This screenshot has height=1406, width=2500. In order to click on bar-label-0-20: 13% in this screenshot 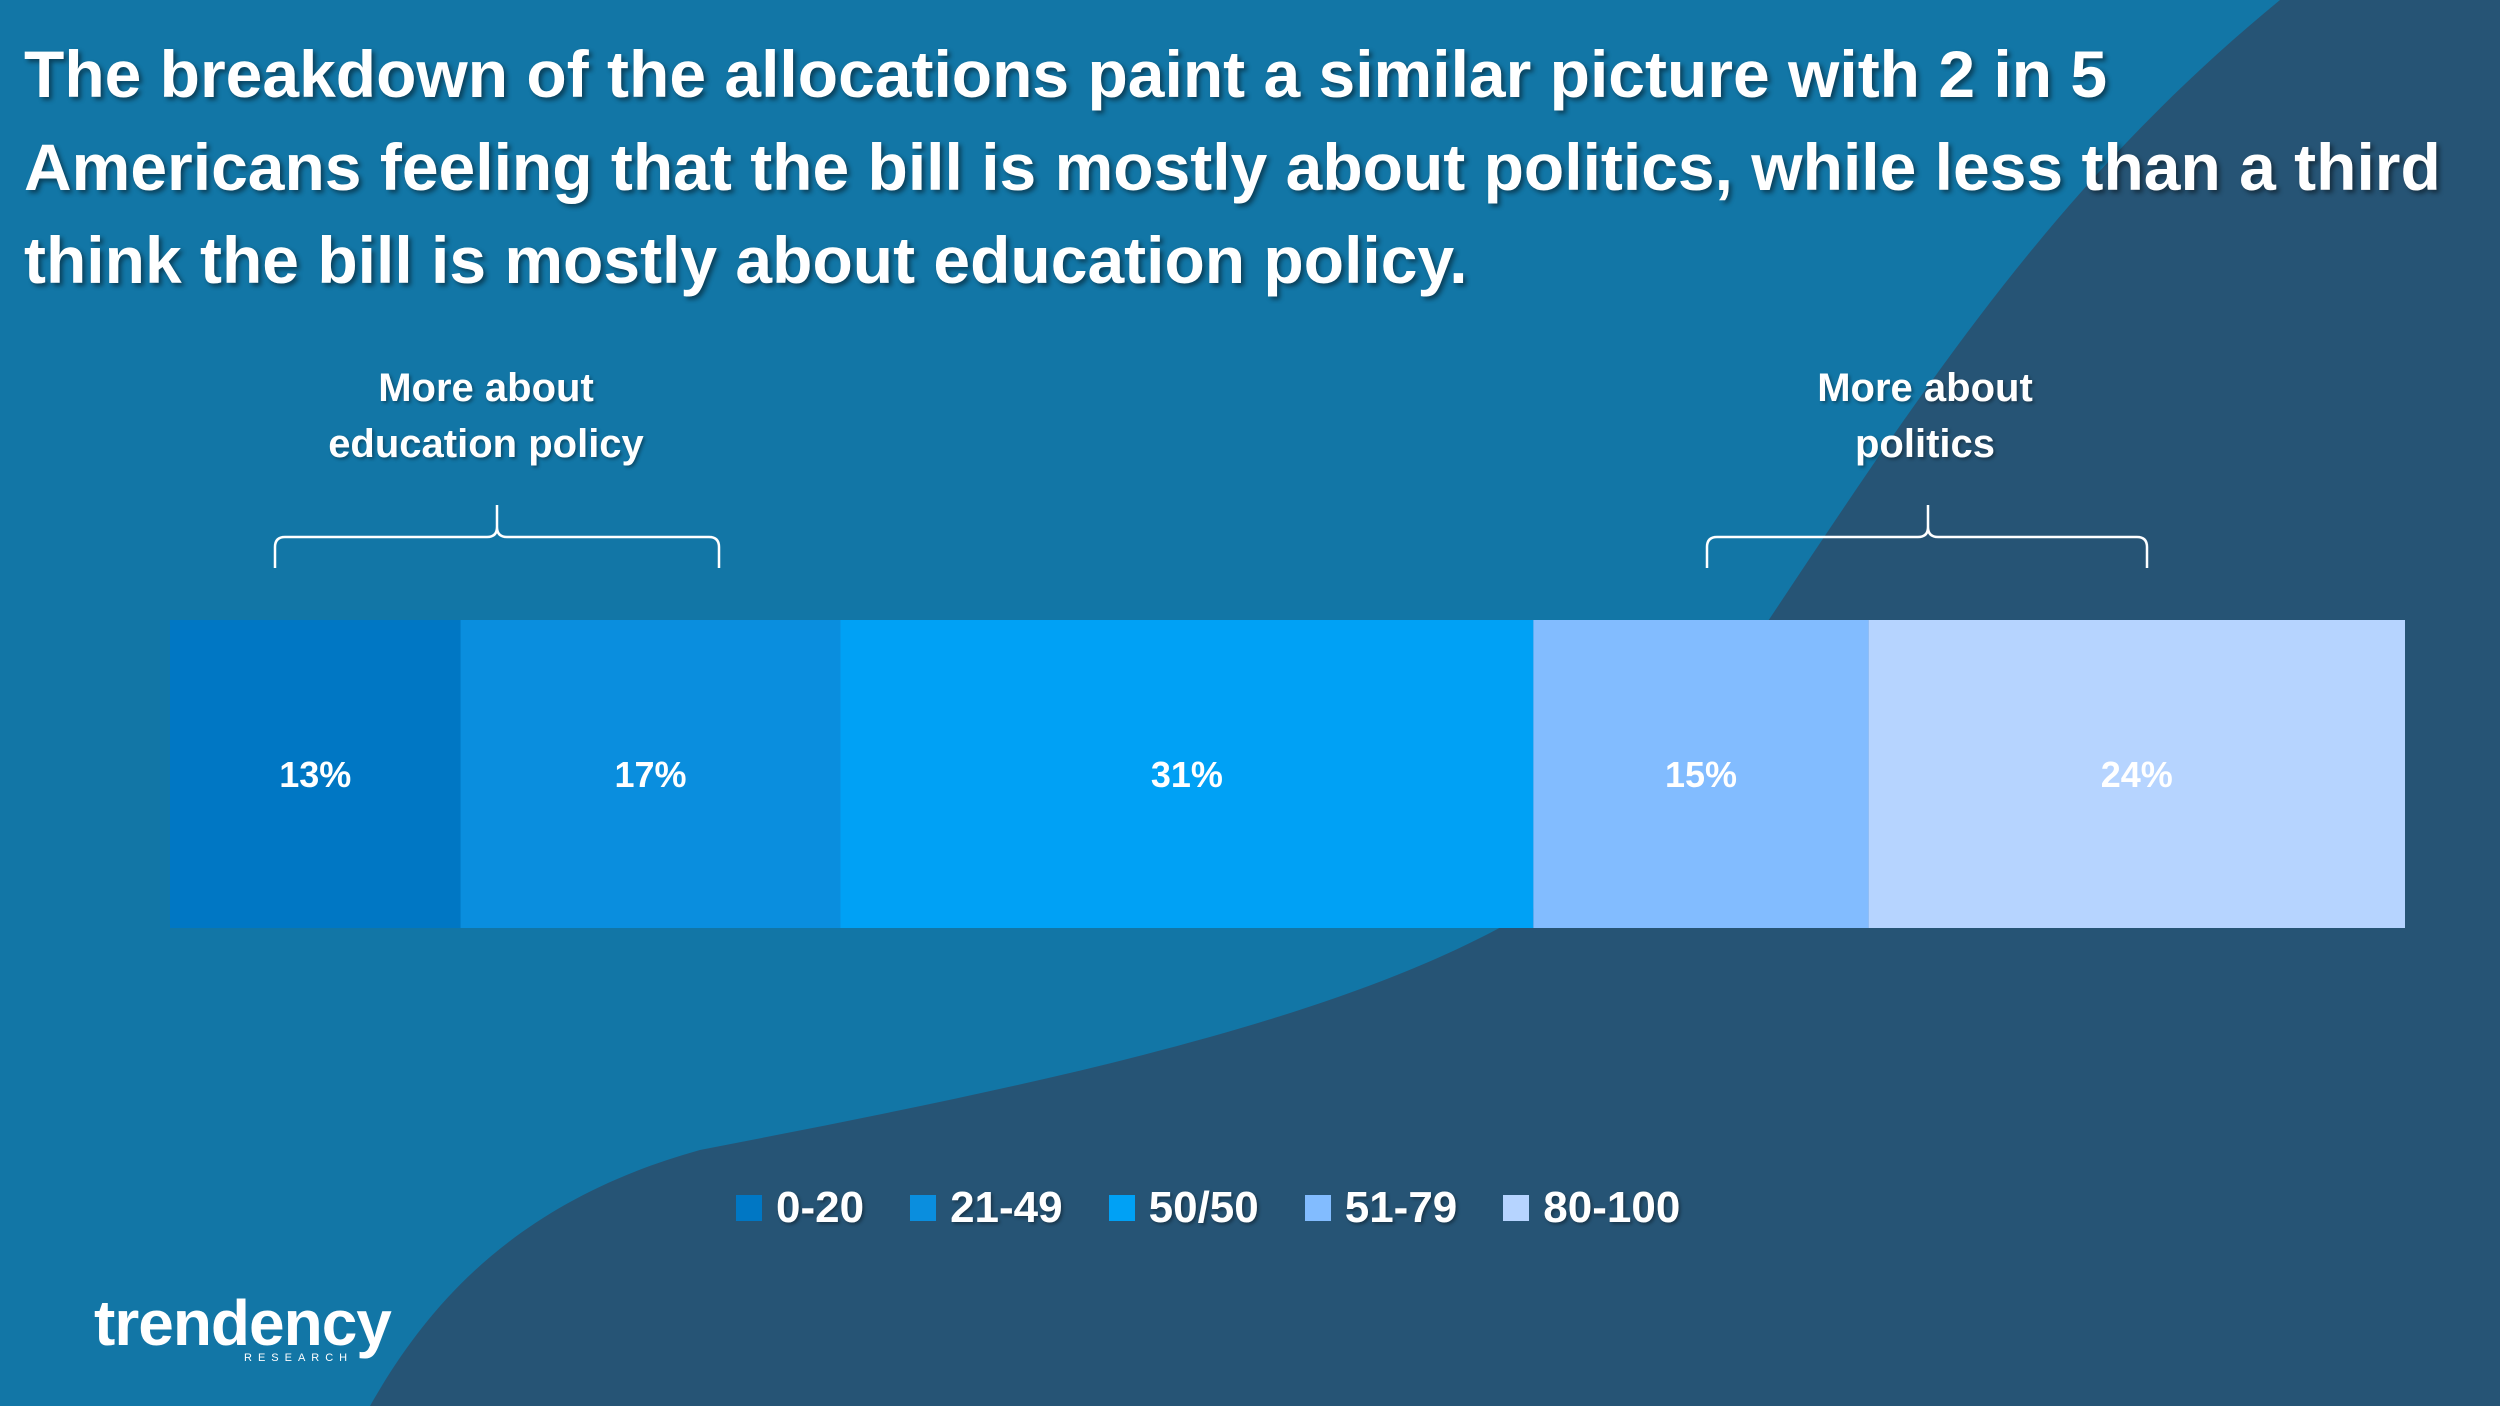, I will do `click(315, 774)`.